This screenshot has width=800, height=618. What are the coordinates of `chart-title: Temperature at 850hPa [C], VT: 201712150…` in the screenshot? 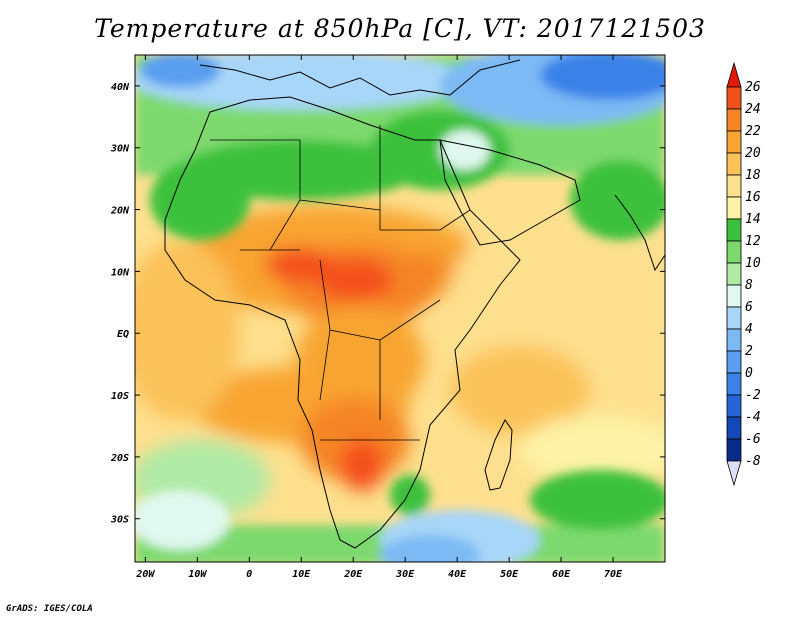 It's located at (400, 28).